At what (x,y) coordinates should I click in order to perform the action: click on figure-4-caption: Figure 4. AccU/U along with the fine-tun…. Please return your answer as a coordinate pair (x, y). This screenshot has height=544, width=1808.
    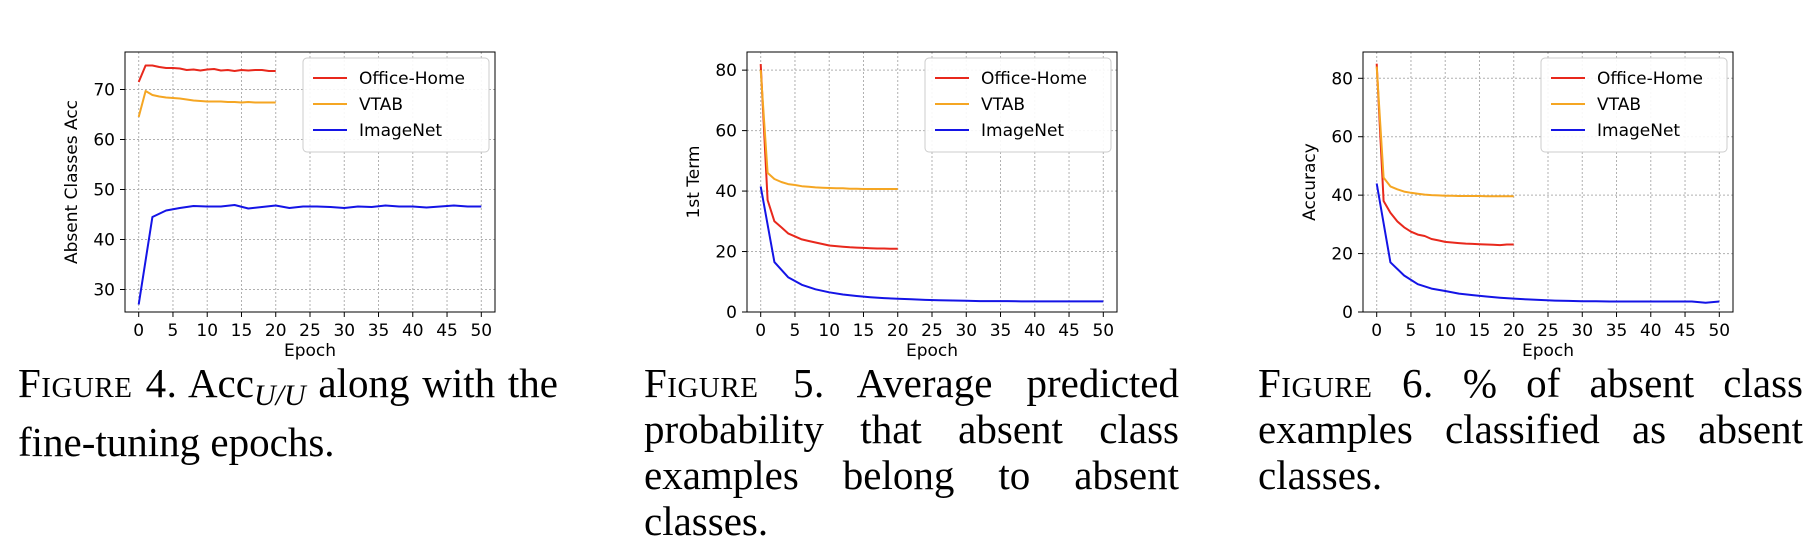
    Looking at the image, I should click on (288, 412).